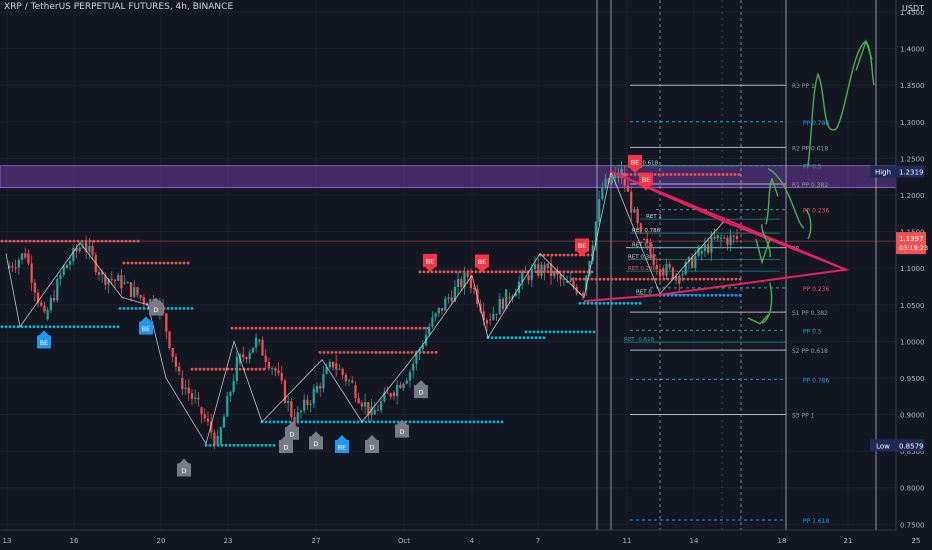  Describe the element at coordinates (911, 446) in the screenshot. I see `price-tag-low: 0.8579` at that location.